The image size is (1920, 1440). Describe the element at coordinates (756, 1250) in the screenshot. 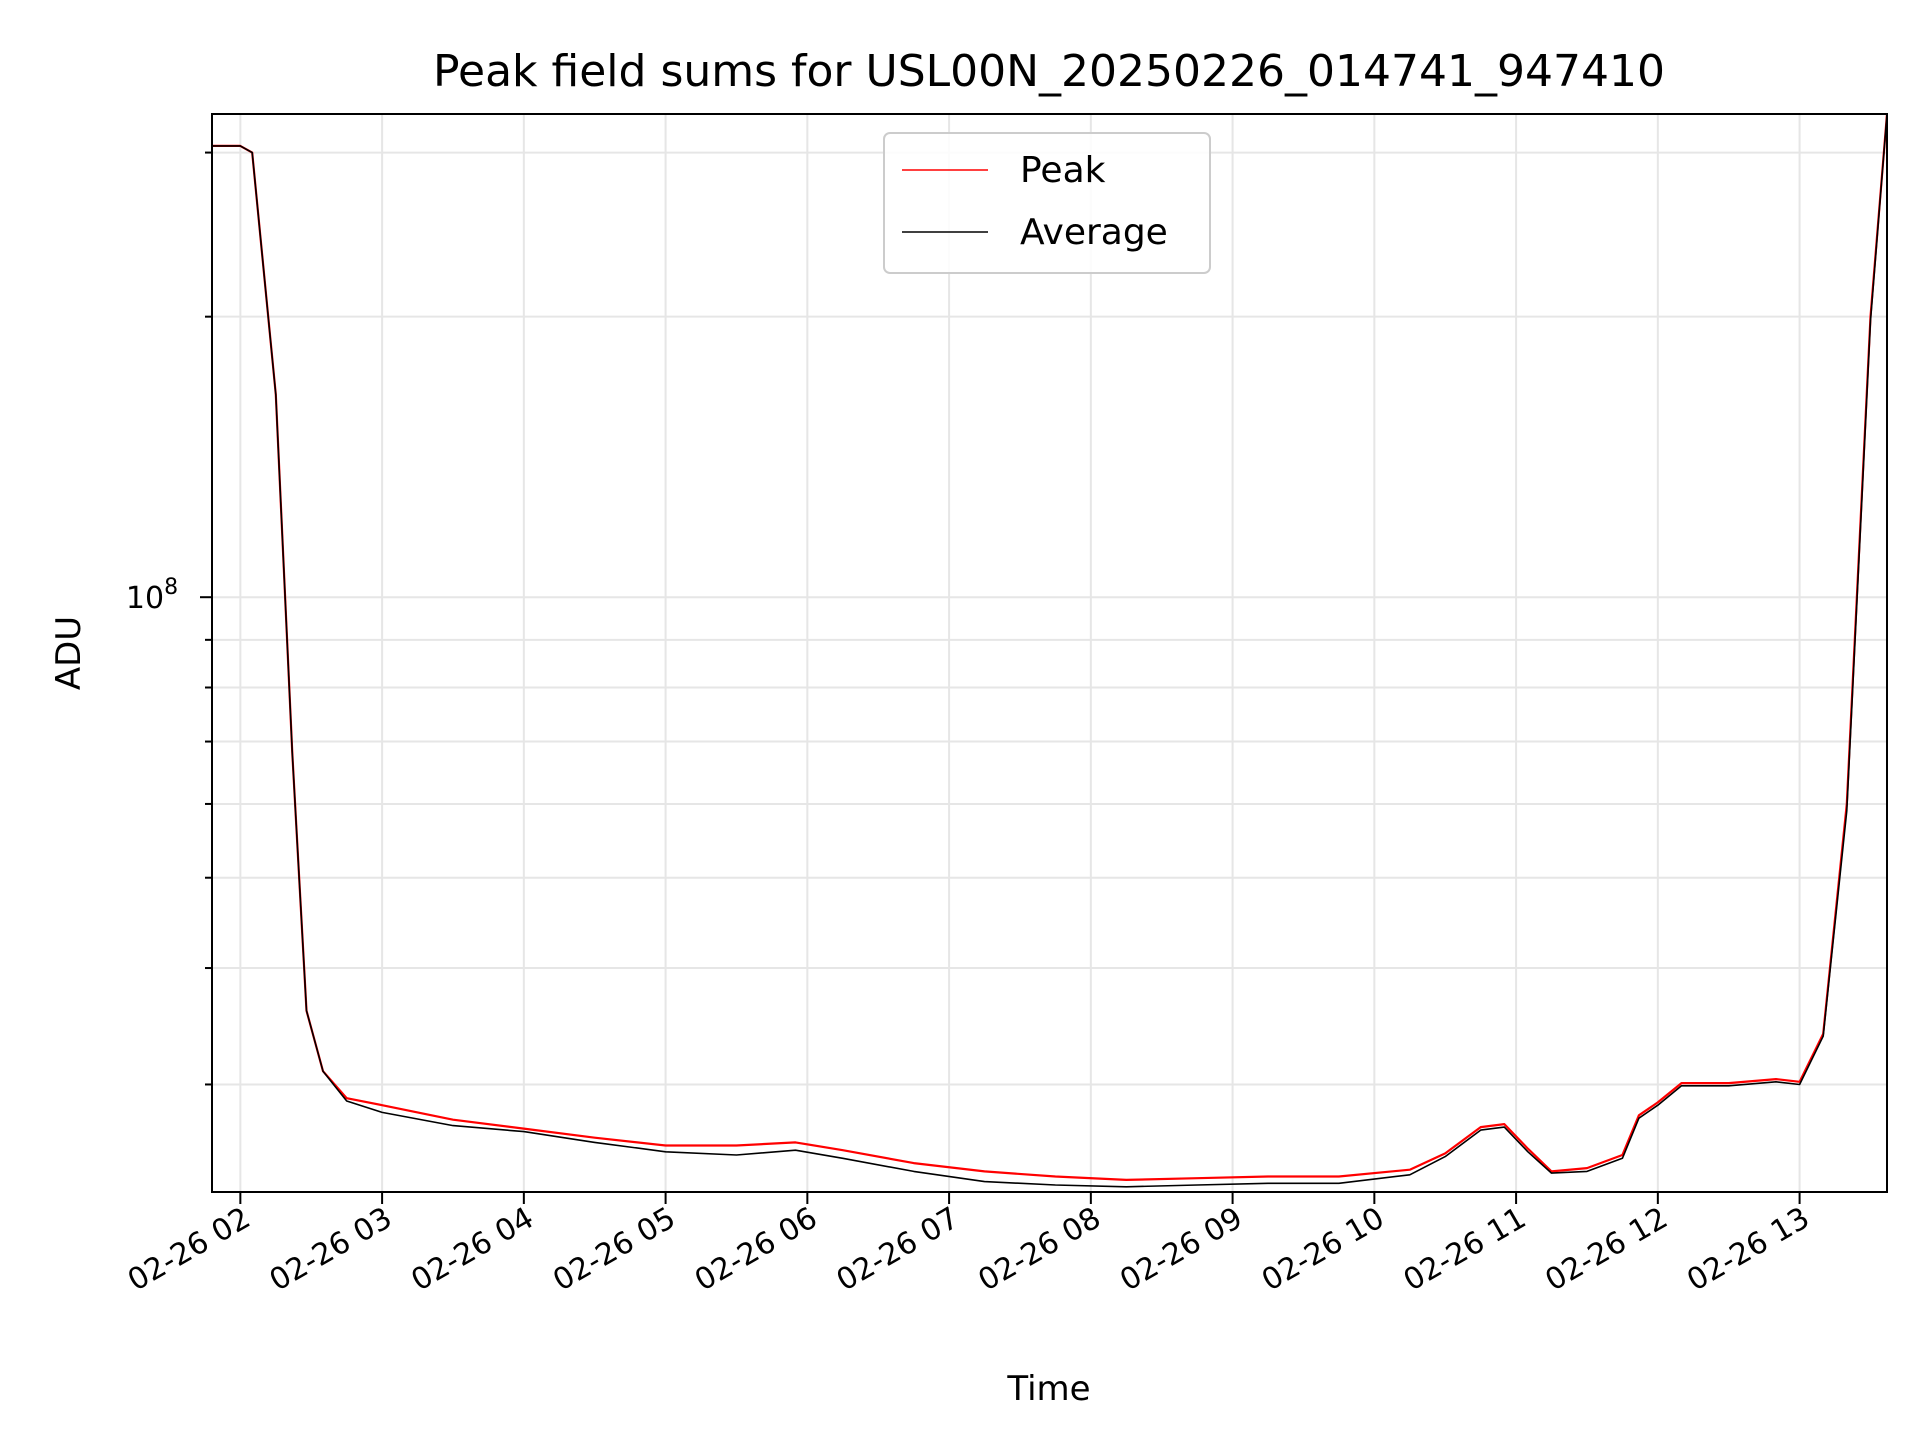

I see `x-tick-label: 02-26 06` at that location.